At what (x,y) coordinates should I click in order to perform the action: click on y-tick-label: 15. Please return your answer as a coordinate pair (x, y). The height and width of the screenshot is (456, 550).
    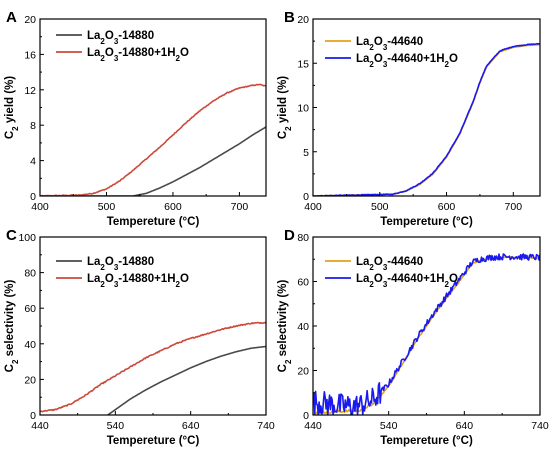
    Looking at the image, I should click on (303, 64).